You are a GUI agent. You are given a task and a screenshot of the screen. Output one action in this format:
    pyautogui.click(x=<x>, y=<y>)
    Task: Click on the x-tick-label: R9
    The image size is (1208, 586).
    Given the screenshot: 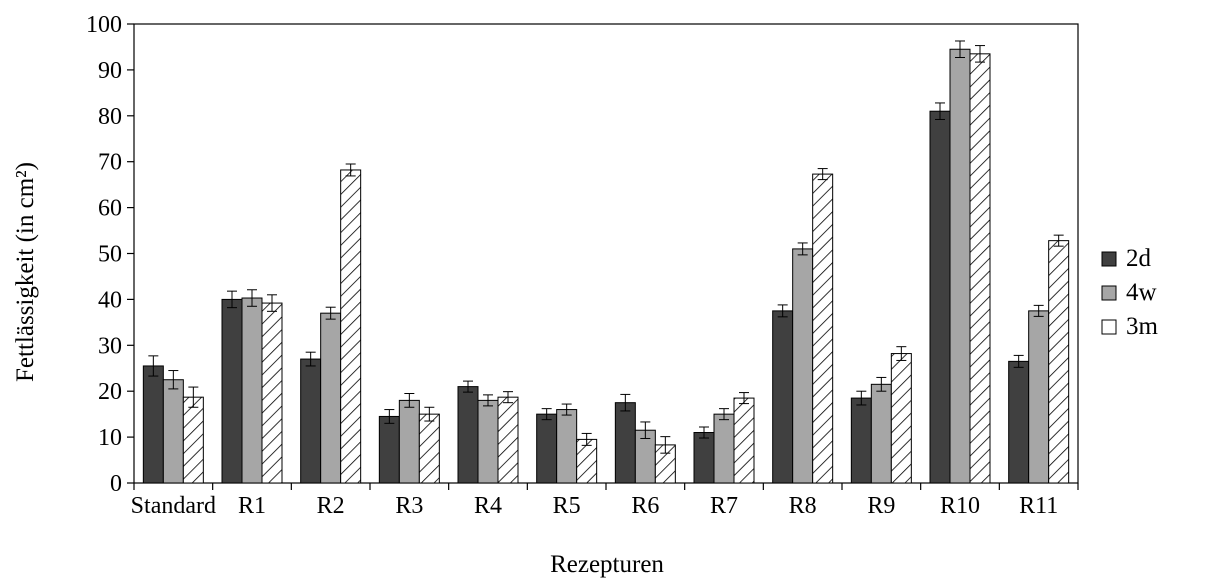 What is the action you would take?
    pyautogui.click(x=881, y=506)
    